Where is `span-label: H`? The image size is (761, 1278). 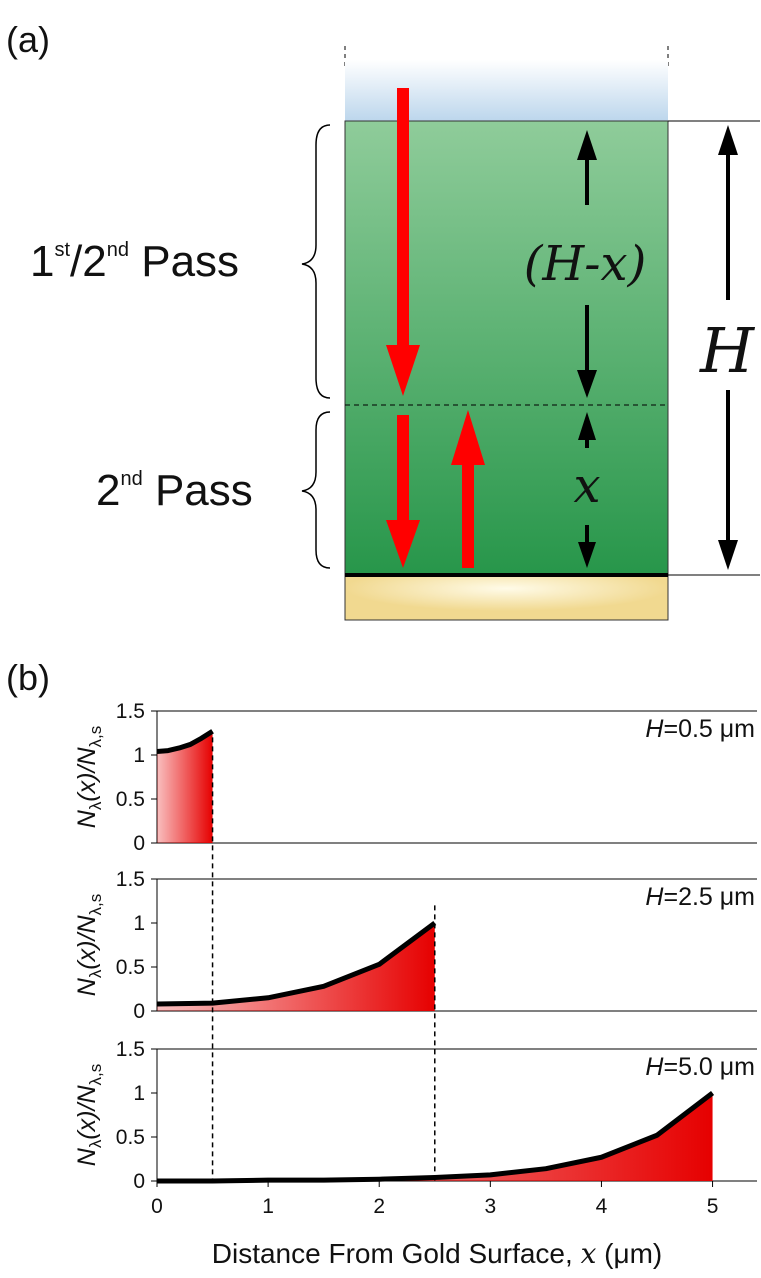
span-label: H is located at coordinates (727, 350).